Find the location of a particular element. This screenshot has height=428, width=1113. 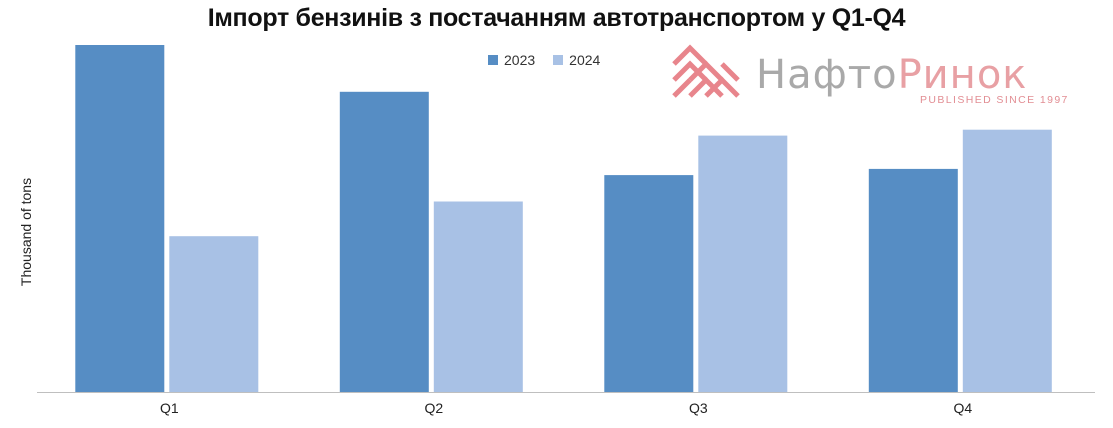

x-tick-label-q3: Q3 is located at coordinates (698, 408).